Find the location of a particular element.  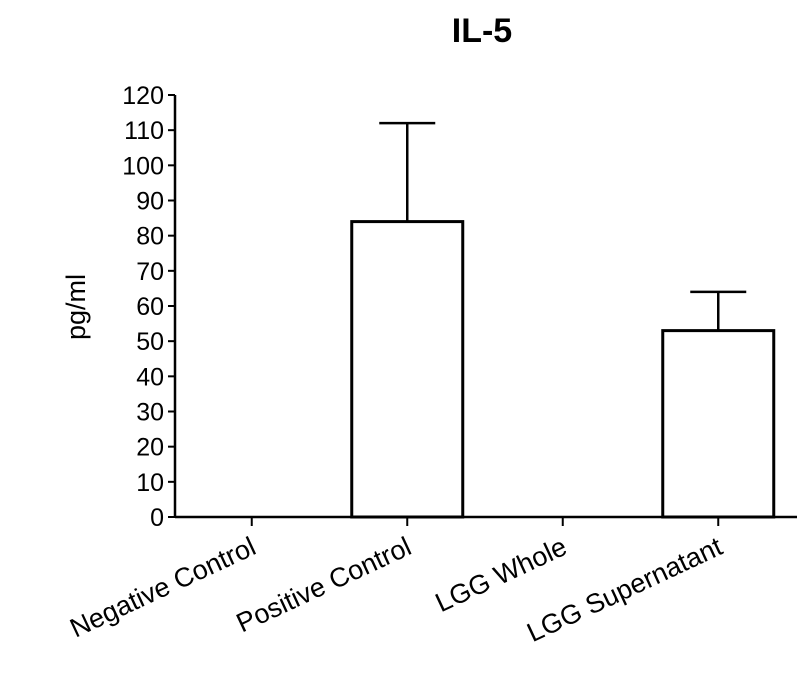

y-tick-label-40: 40 is located at coordinates (150, 377).